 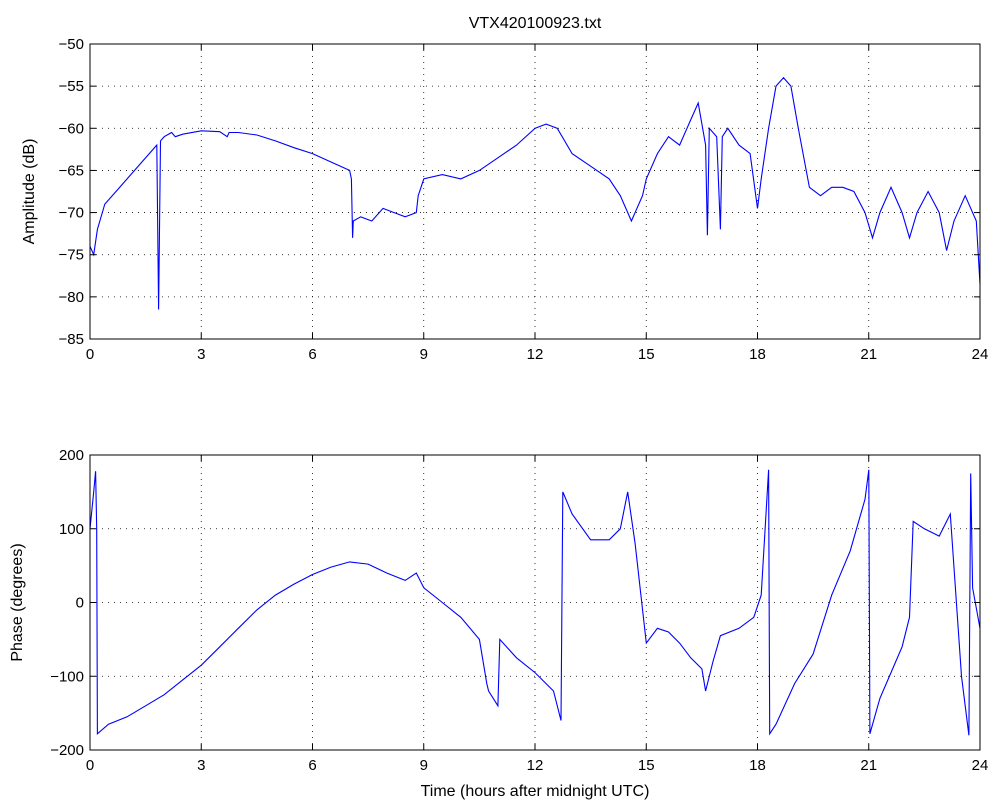 I want to click on phase-x-tick-label: 12, so click(x=535, y=765).